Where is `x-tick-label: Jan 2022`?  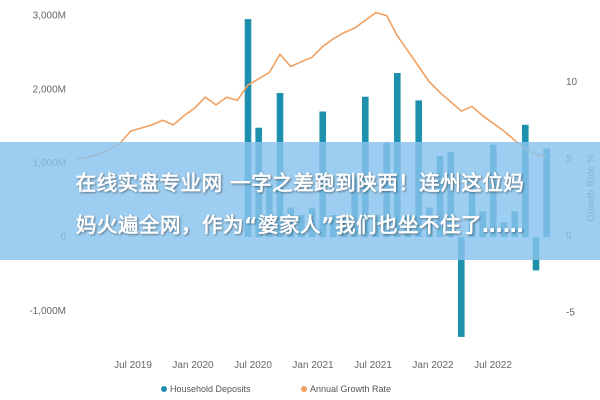
x-tick-label: Jan 2022 is located at coordinates (433, 365).